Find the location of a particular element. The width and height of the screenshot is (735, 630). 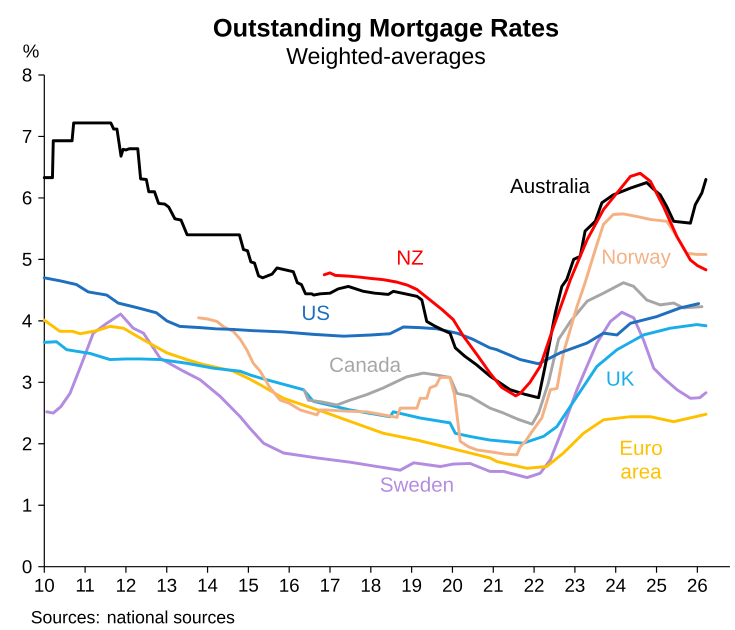

x-tick-label: 20 is located at coordinates (452, 585).